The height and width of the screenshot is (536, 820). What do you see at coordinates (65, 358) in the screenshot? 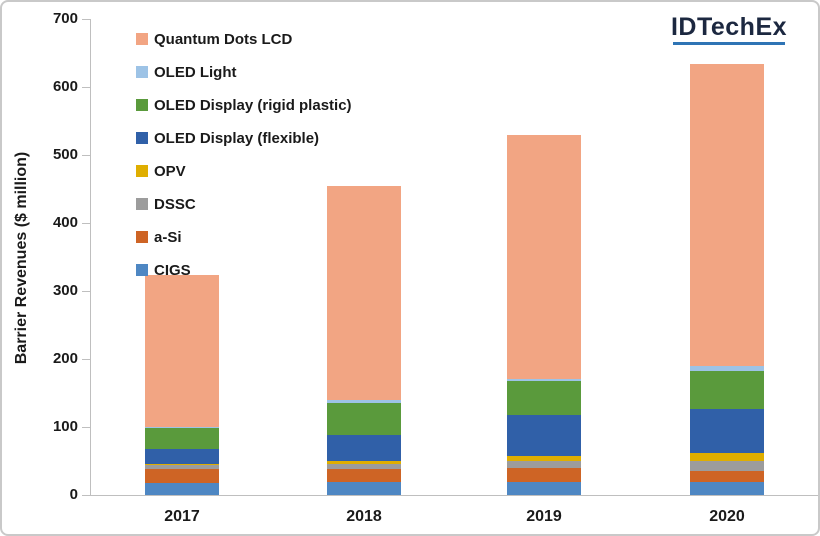
I see `y-tick-label: 200` at bounding box center [65, 358].